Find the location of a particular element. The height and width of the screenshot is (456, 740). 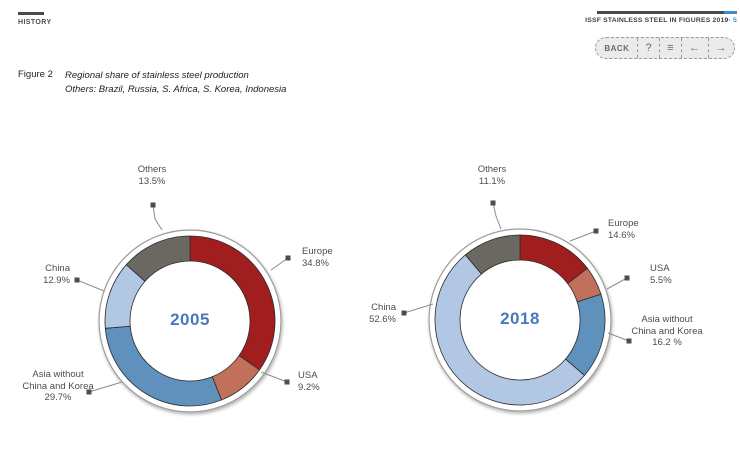

leader-marker-others-2005 is located at coordinates (153, 205).